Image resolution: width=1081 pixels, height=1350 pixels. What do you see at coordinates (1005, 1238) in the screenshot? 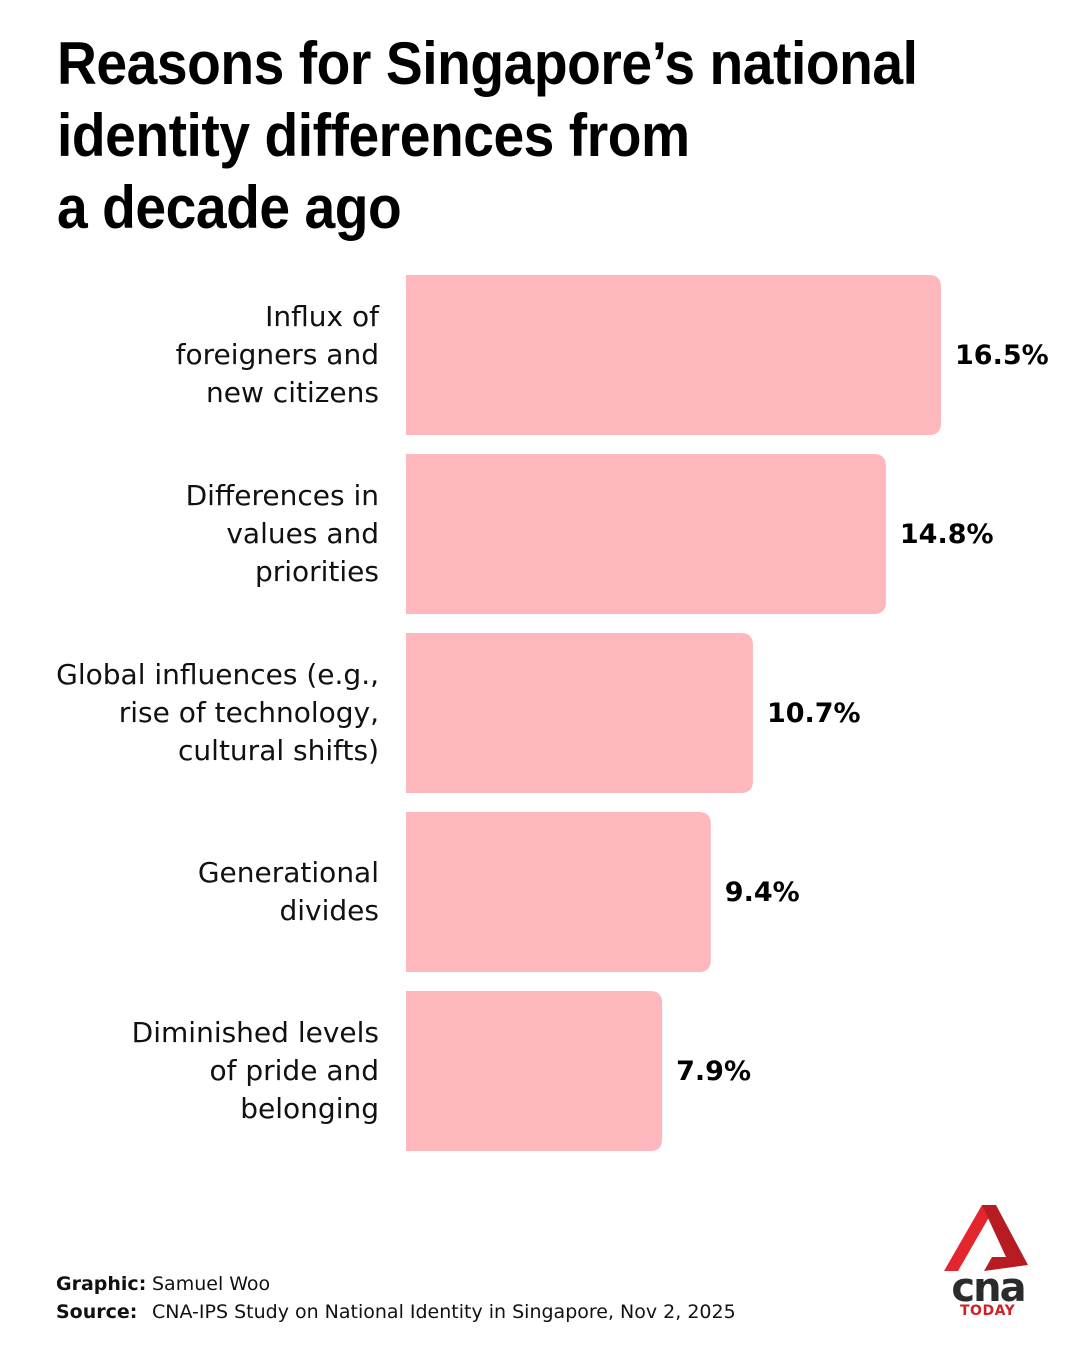
I see `logo-triangle-right` at bounding box center [1005, 1238].